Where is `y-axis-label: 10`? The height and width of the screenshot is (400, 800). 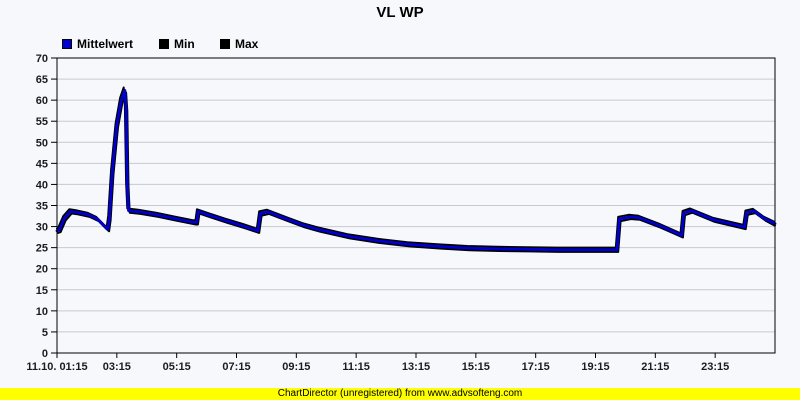
y-axis-label: 10 is located at coordinates (42, 312).